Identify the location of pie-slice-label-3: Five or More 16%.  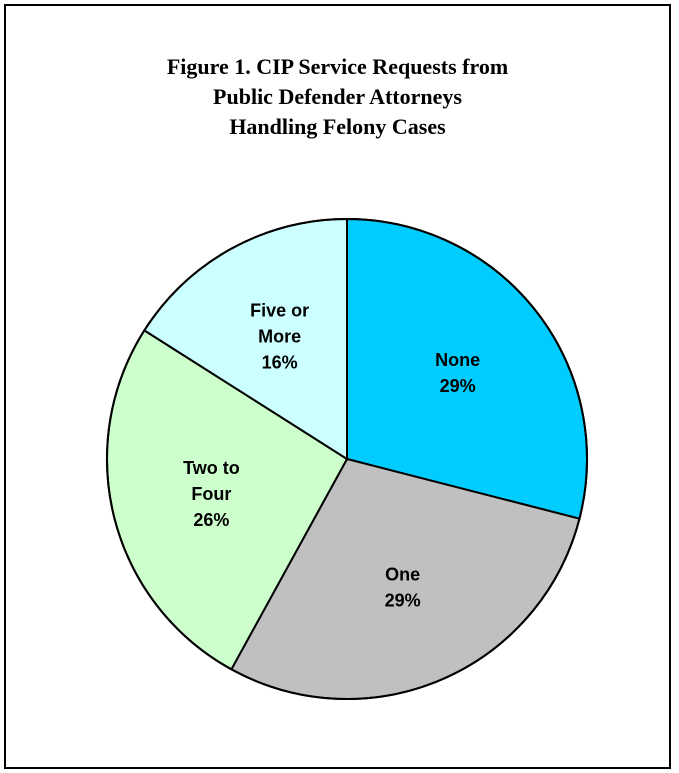
(279, 336).